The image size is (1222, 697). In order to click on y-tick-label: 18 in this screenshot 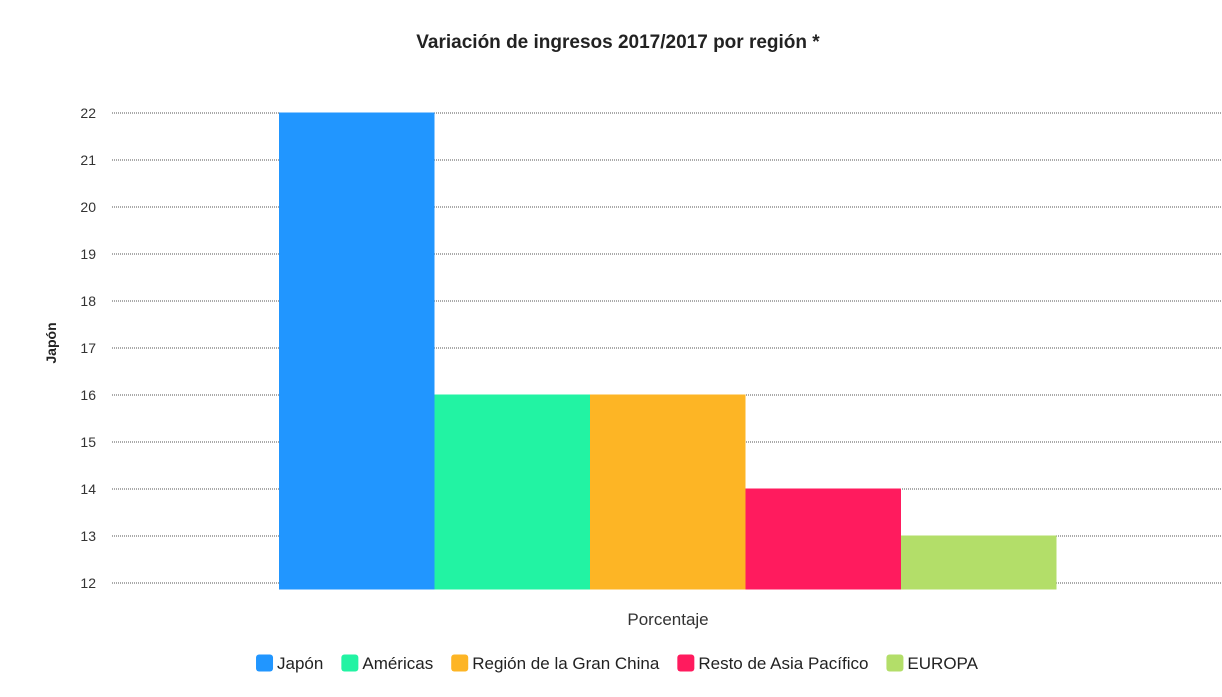, I will do `click(88, 301)`.